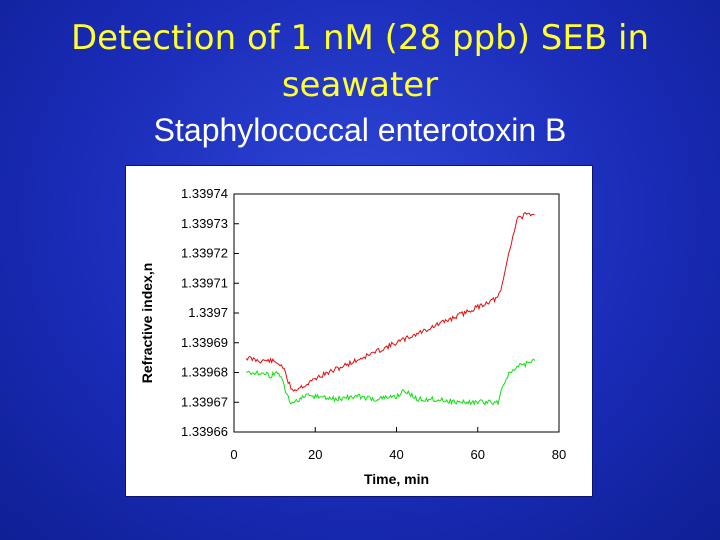  Describe the element at coordinates (147, 323) in the screenshot. I see `y-axis-label: Refractive index,n` at that location.